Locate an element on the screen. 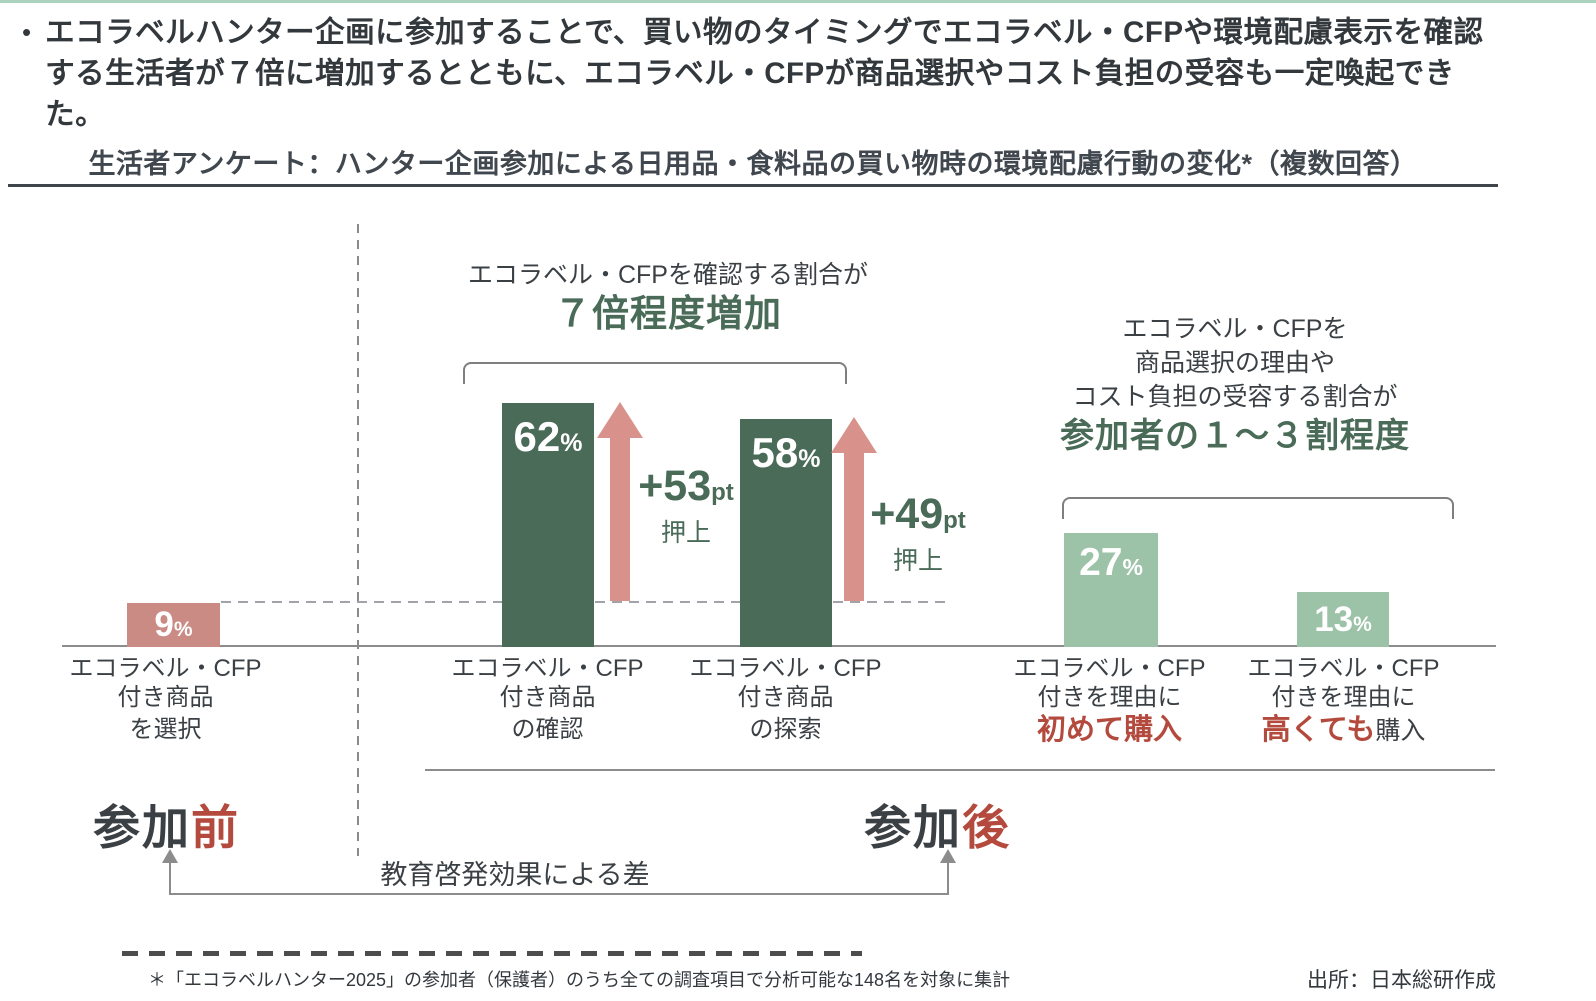 The height and width of the screenshot is (1001, 1596). before-after-divider-line is located at coordinates (358, 540).